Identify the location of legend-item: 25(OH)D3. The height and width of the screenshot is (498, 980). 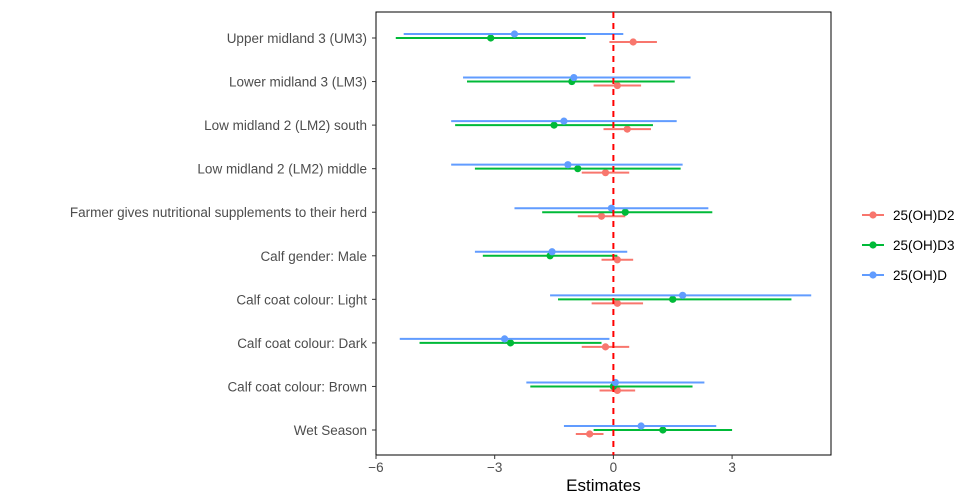
(908, 245).